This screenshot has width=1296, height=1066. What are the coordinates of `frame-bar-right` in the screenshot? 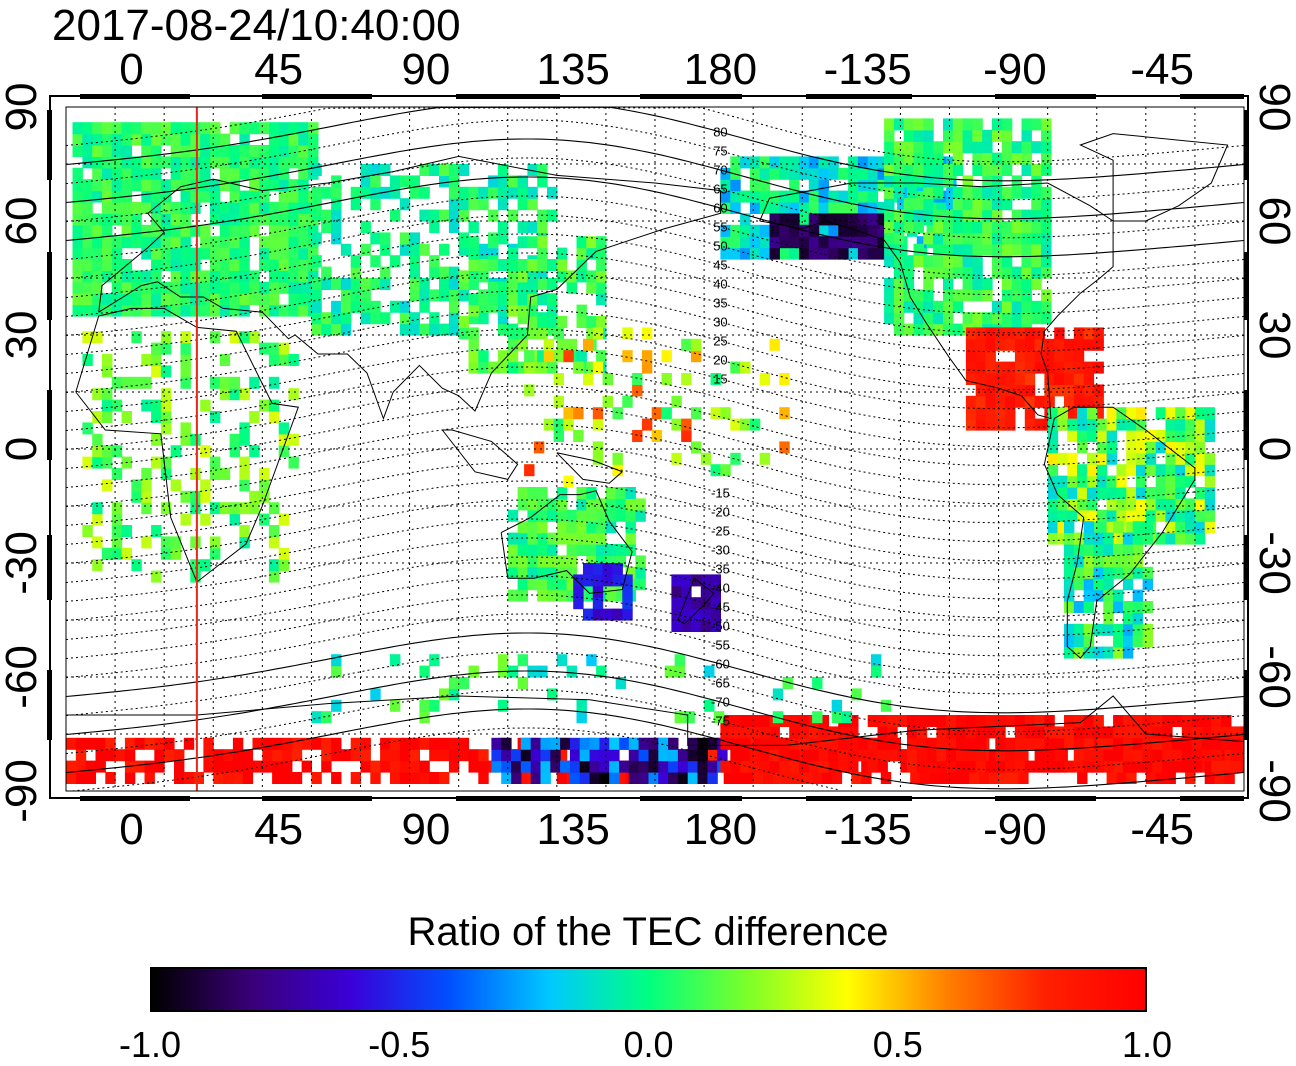 It's located at (1246, 705).